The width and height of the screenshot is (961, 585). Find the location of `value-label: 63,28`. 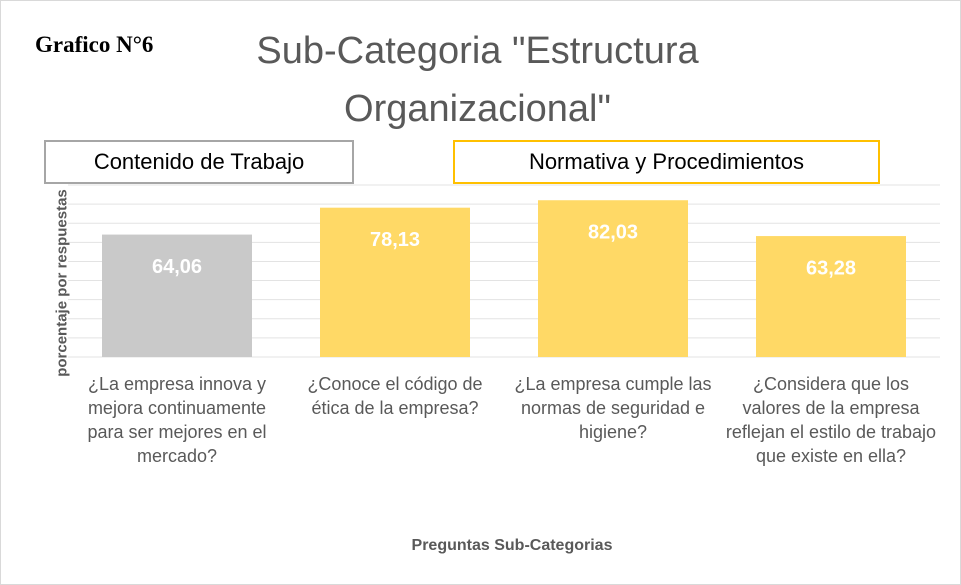

value-label: 63,28 is located at coordinates (831, 268).